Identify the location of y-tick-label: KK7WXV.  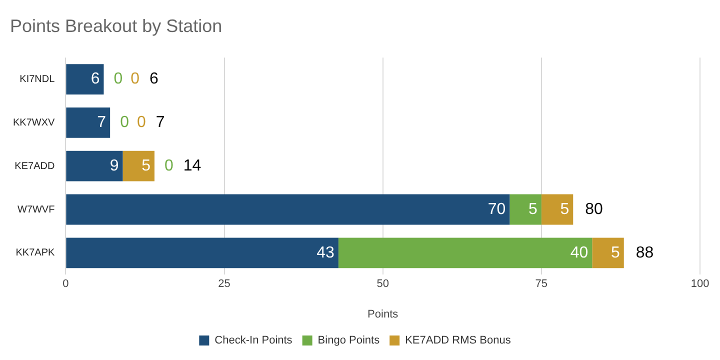
(33, 122).